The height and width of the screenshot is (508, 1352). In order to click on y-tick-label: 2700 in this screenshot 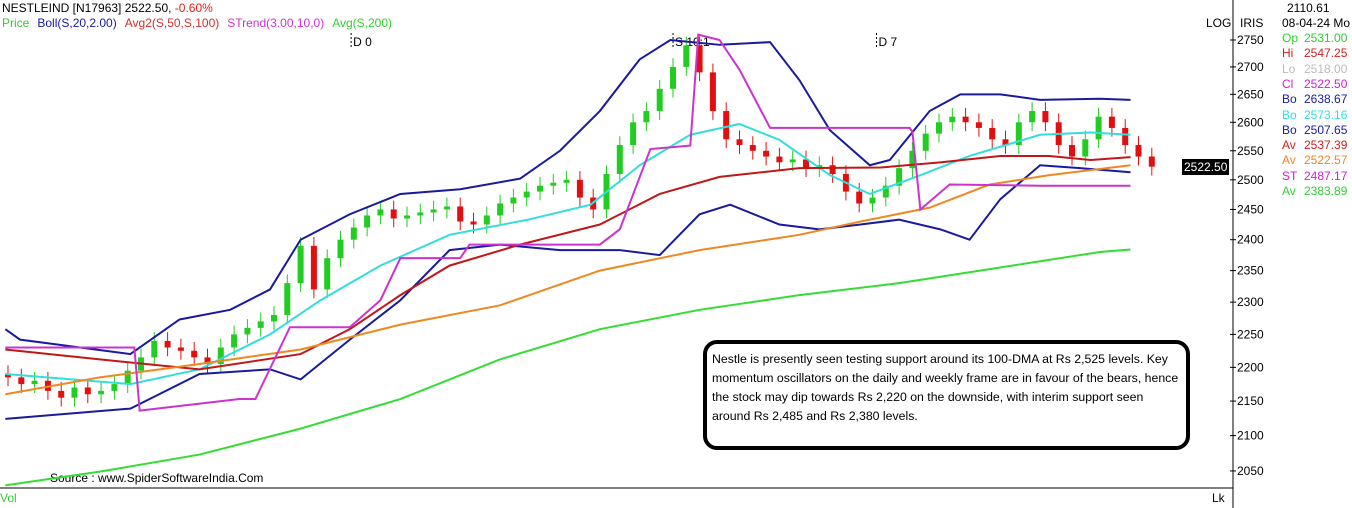, I will do `click(1250, 67)`.